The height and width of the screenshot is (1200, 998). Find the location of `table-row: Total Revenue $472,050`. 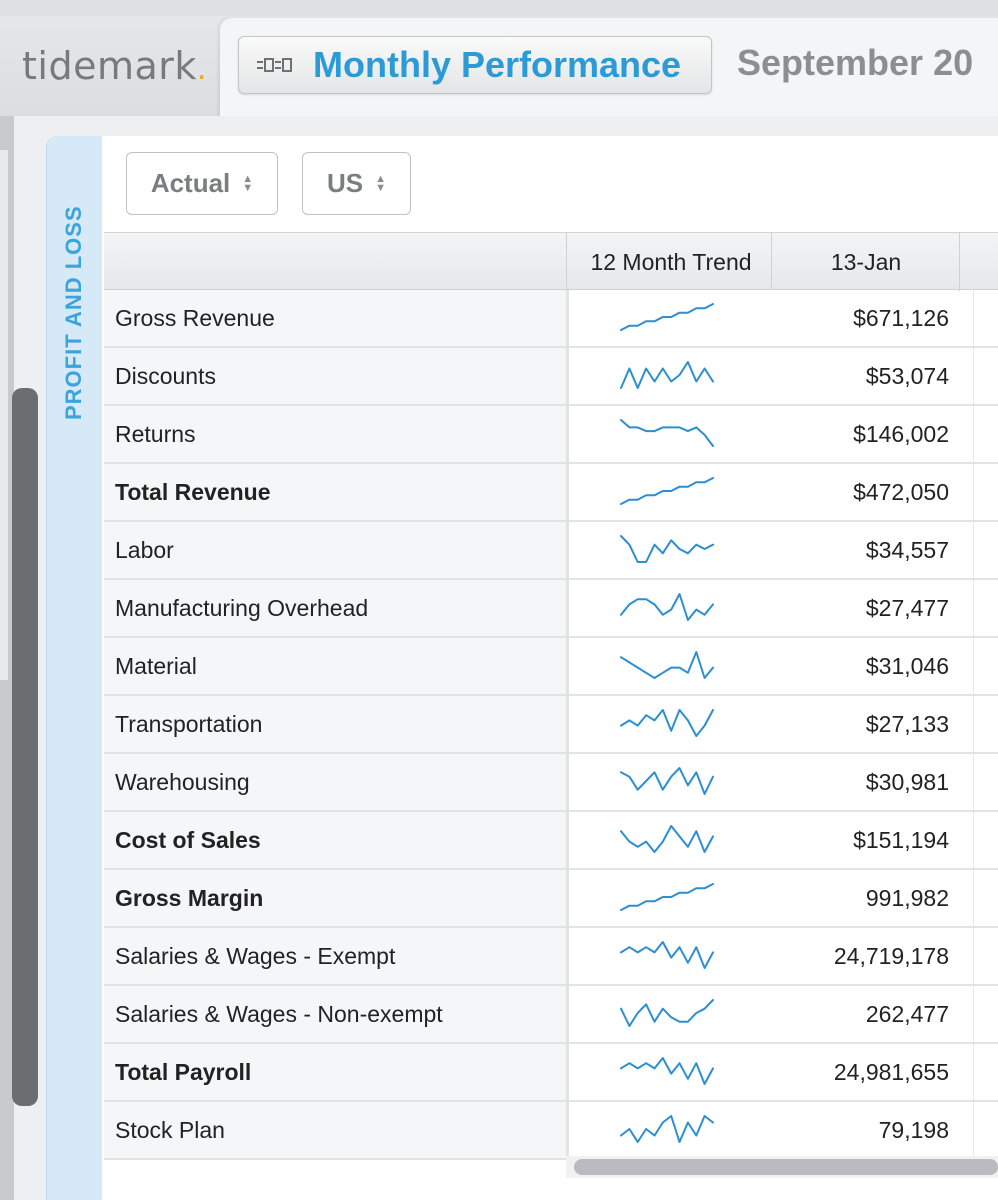

table-row: Total Revenue $472,050 is located at coordinates (551, 493).